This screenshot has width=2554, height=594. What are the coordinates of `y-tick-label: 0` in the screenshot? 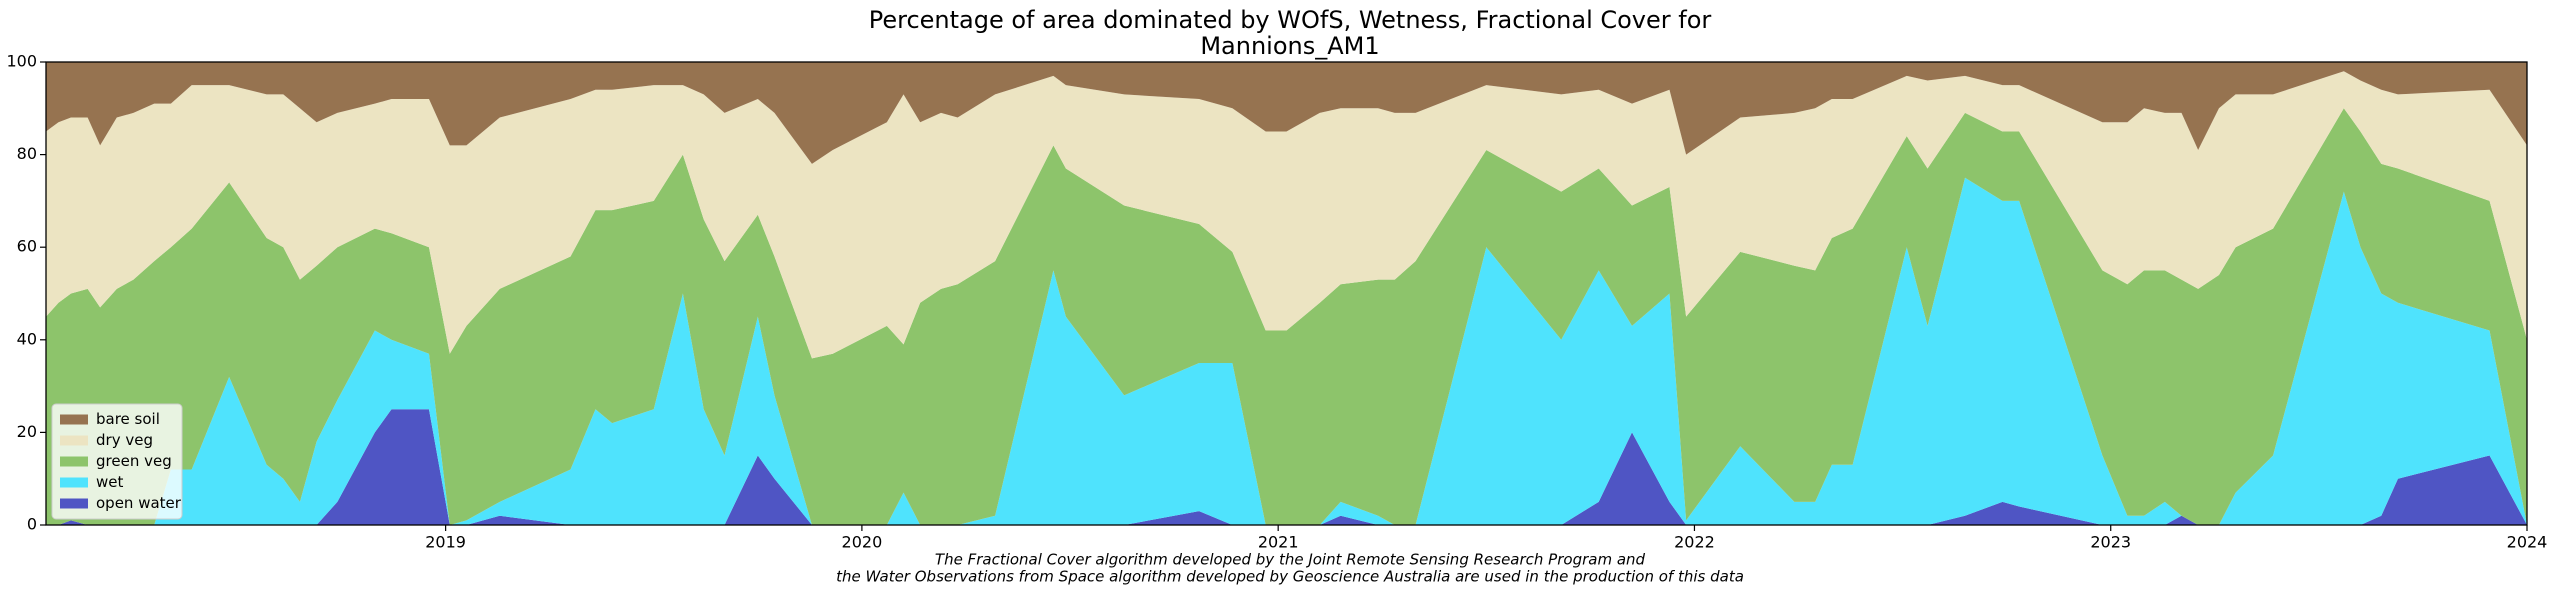 It's located at (32, 524).